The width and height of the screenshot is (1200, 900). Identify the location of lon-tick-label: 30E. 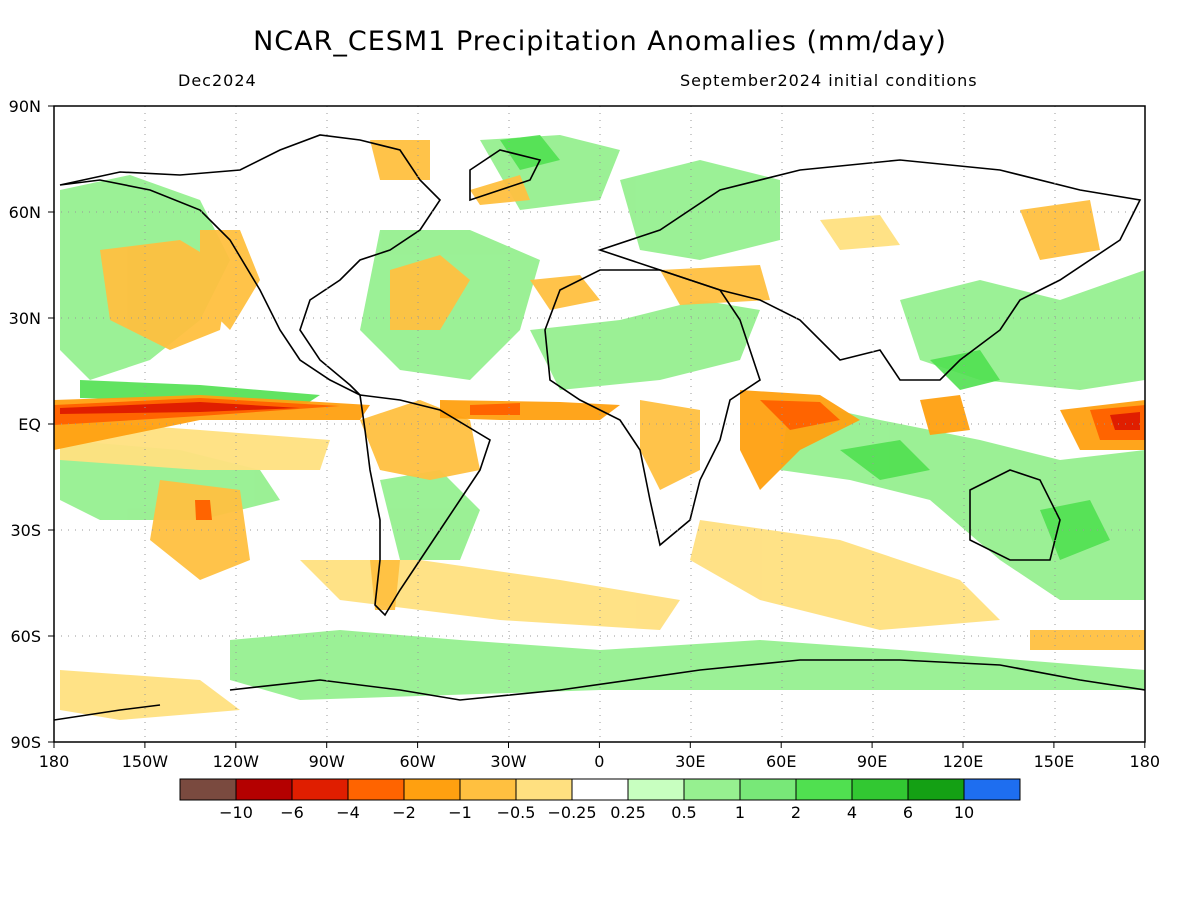
(690, 761).